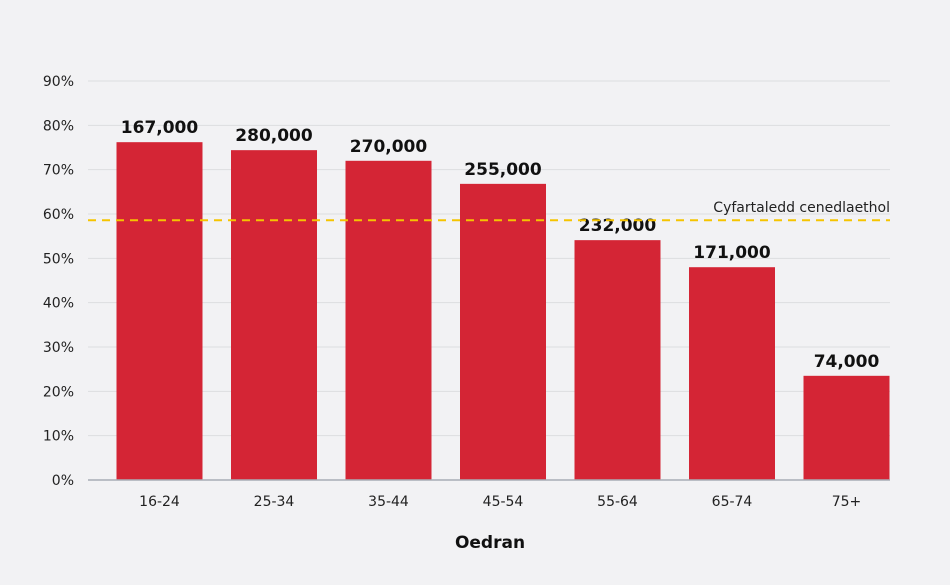 Image resolution: width=950 pixels, height=585 pixels. I want to click on y-tick-label: 40%, so click(58, 304).